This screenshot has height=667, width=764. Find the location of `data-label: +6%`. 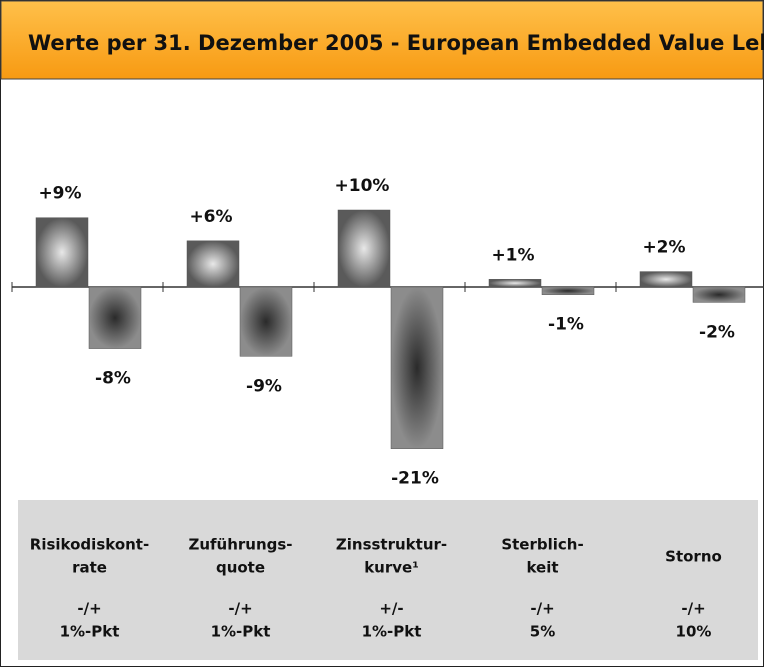

data-label: +6% is located at coordinates (210, 217).